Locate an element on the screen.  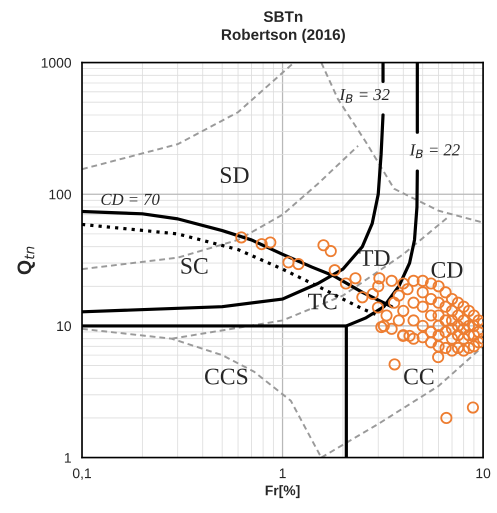
x-axis-title: Fr[%] is located at coordinates (283, 491).